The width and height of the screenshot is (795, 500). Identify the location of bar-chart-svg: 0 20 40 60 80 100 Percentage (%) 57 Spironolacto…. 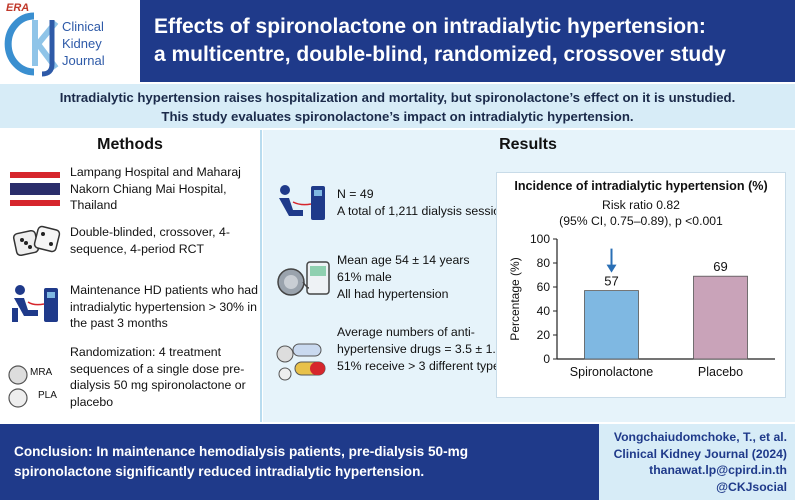
(641, 305).